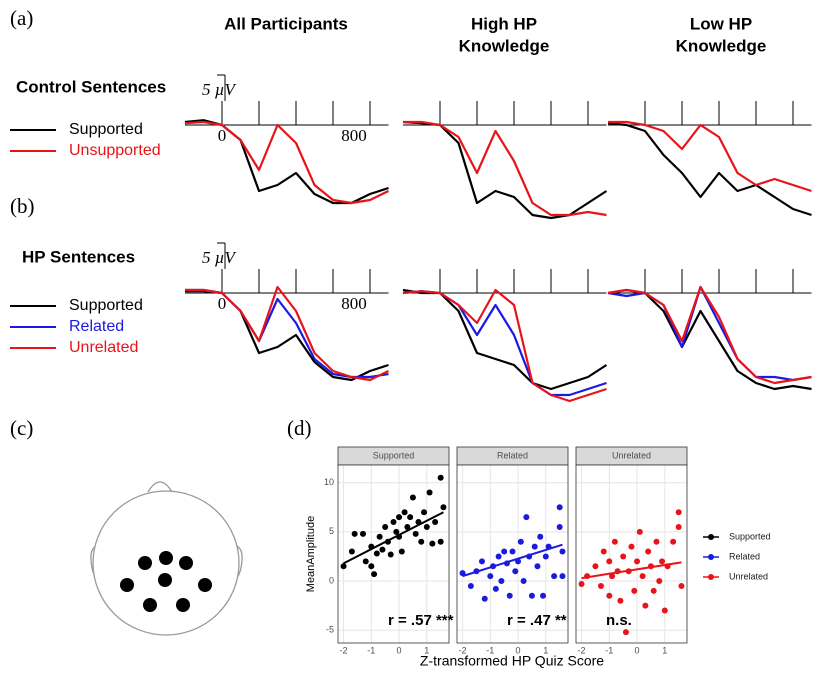 Image resolution: width=815 pixels, height=676 pixels. What do you see at coordinates (537, 620) in the screenshot?
I see `annotation: r = .47 **` at bounding box center [537, 620].